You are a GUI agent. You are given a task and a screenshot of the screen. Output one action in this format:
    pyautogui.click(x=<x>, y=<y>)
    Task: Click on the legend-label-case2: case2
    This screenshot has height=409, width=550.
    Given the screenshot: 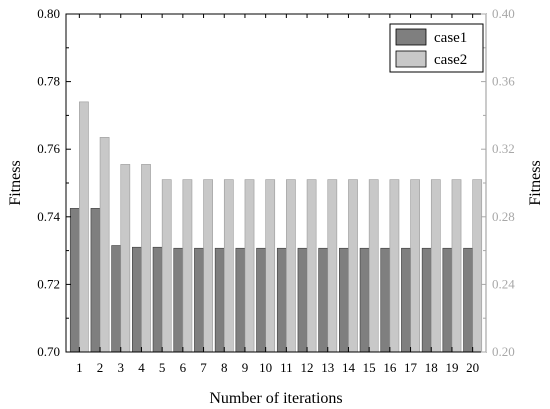 What is the action you would take?
    pyautogui.click(x=450, y=60)
    